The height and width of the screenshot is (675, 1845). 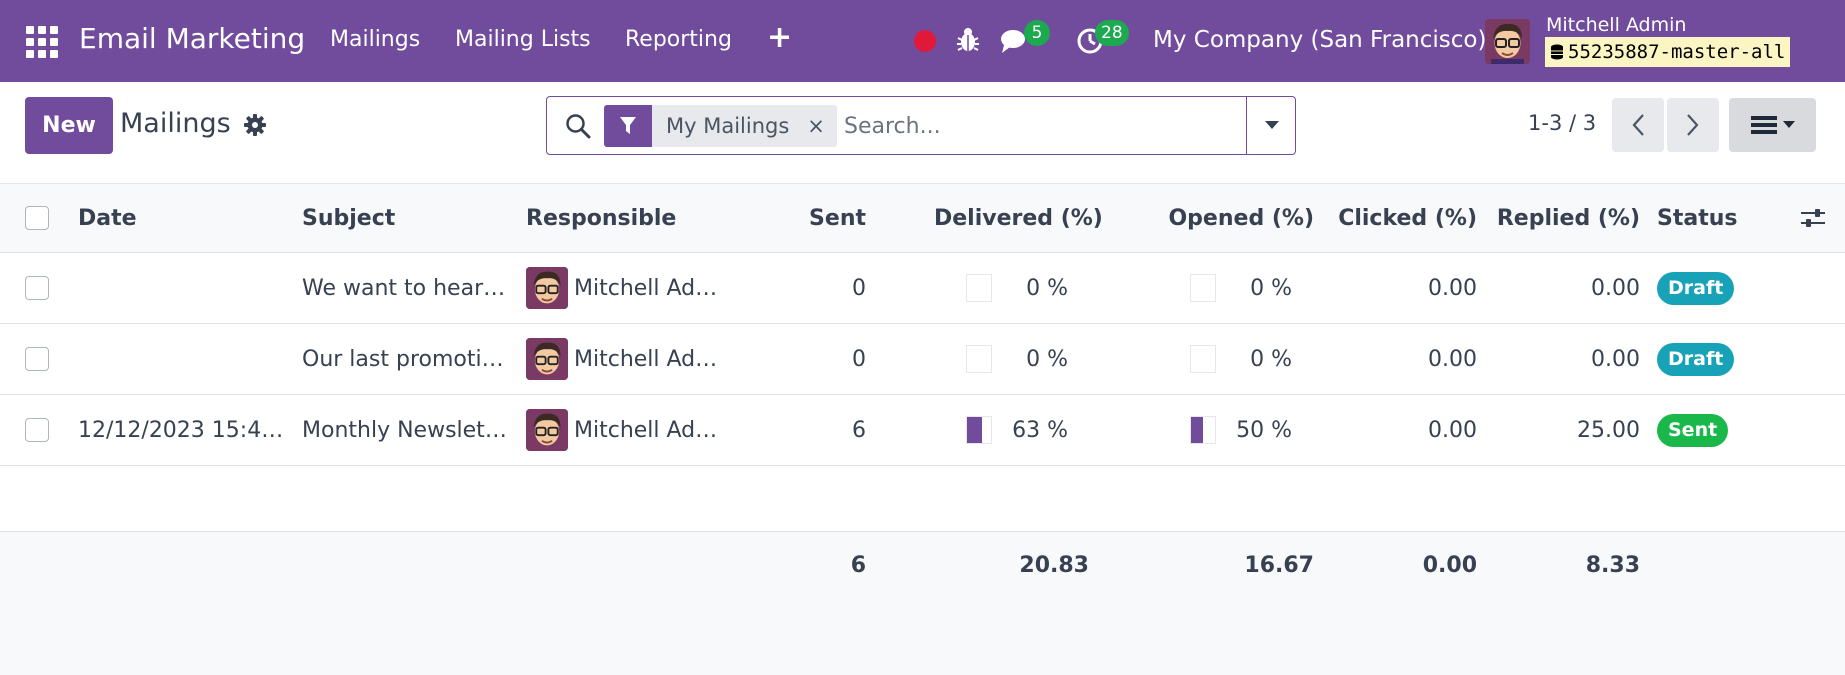 I want to click on plus-icon: +, so click(x=780, y=37).